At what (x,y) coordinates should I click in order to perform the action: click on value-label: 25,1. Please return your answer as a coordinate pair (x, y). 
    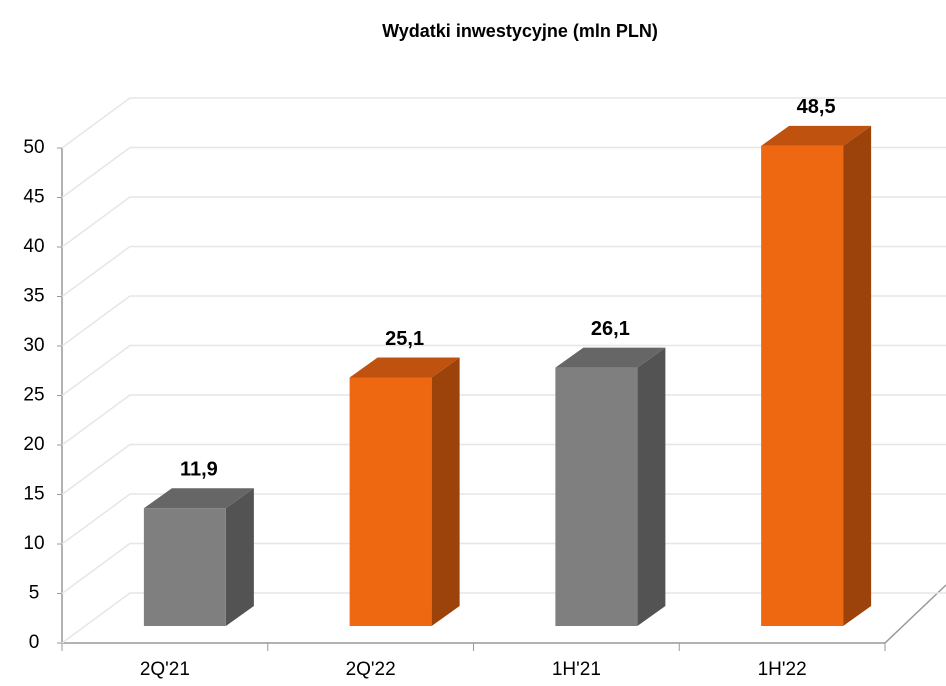
    Looking at the image, I should click on (404, 339).